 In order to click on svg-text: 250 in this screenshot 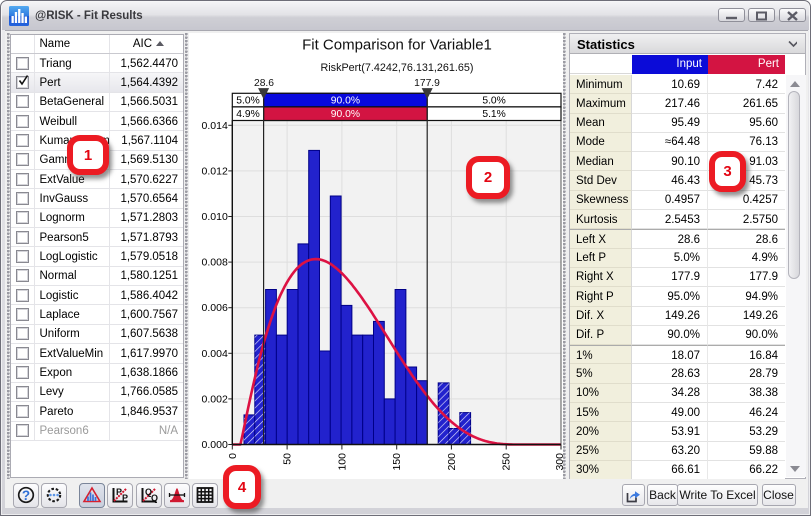, I will do `click(507, 462)`.